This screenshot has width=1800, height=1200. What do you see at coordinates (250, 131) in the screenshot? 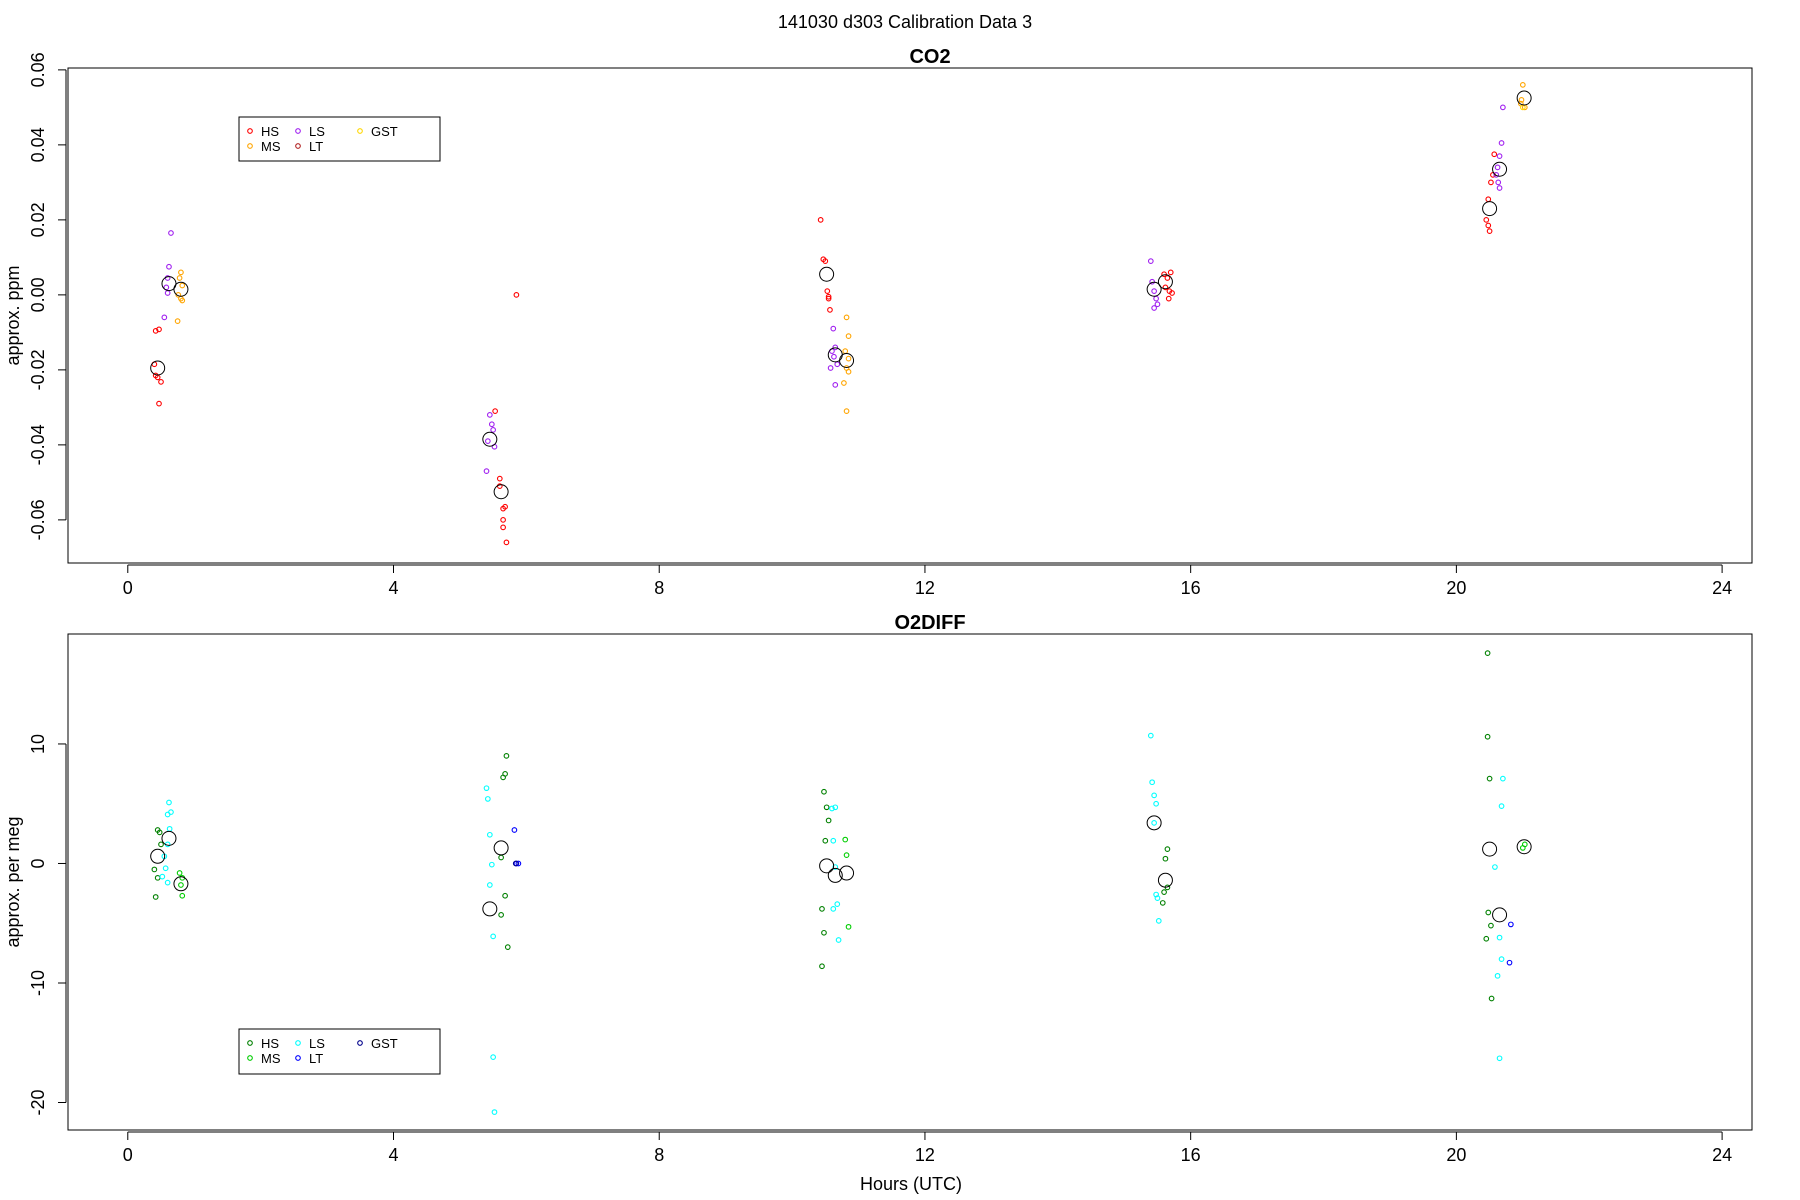
I see `co2-legend-swatch-hs` at bounding box center [250, 131].